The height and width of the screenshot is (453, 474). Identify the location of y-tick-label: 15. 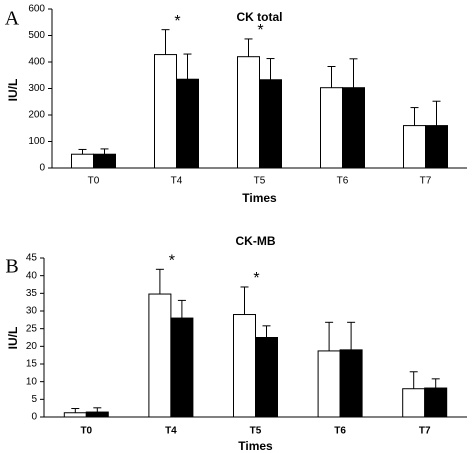
(32, 364).